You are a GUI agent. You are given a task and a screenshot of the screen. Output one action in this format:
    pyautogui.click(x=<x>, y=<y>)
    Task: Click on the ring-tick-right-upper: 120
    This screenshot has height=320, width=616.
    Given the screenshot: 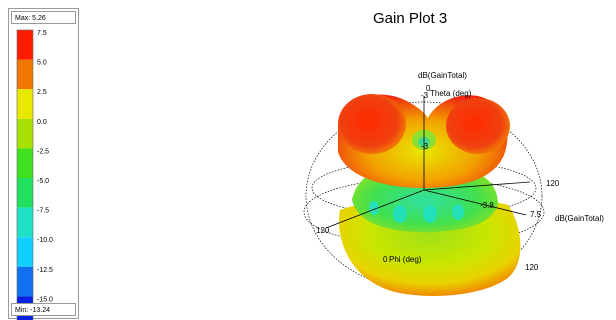 What is the action you would take?
    pyautogui.click(x=553, y=183)
    